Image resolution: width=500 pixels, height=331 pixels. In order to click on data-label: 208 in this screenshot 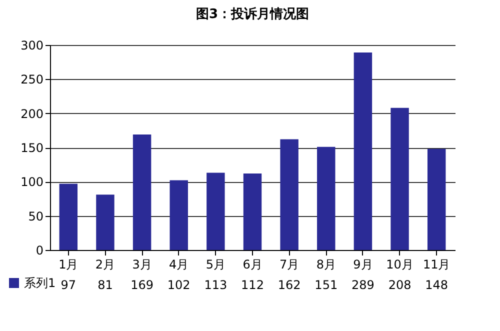, I will do `click(400, 285)`.